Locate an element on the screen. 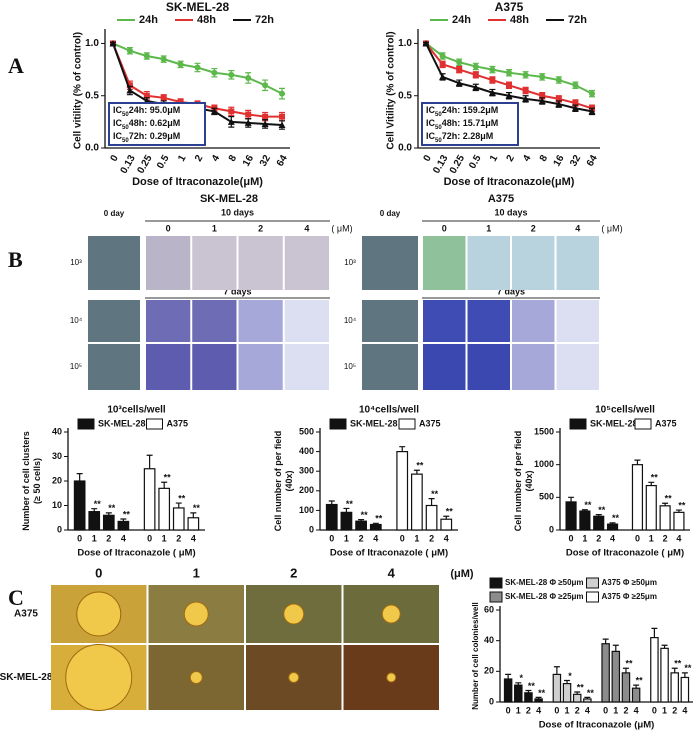 The width and height of the screenshot is (700, 743). label: 1 is located at coordinates (214, 228).